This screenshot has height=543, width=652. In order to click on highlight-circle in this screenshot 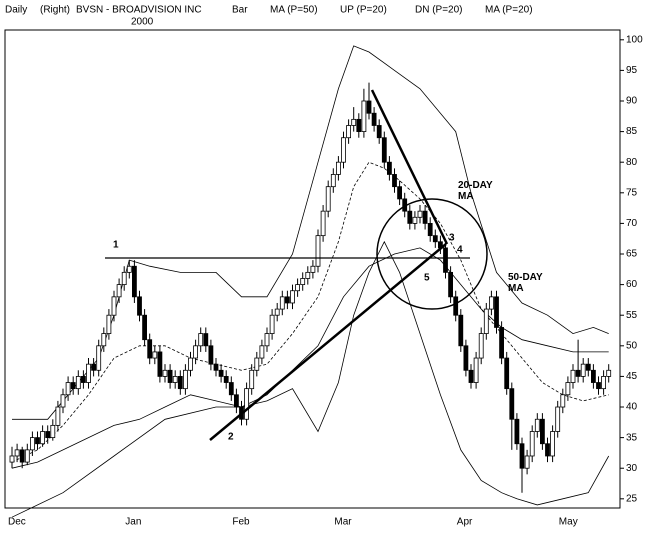, I will do `click(432, 254)`.